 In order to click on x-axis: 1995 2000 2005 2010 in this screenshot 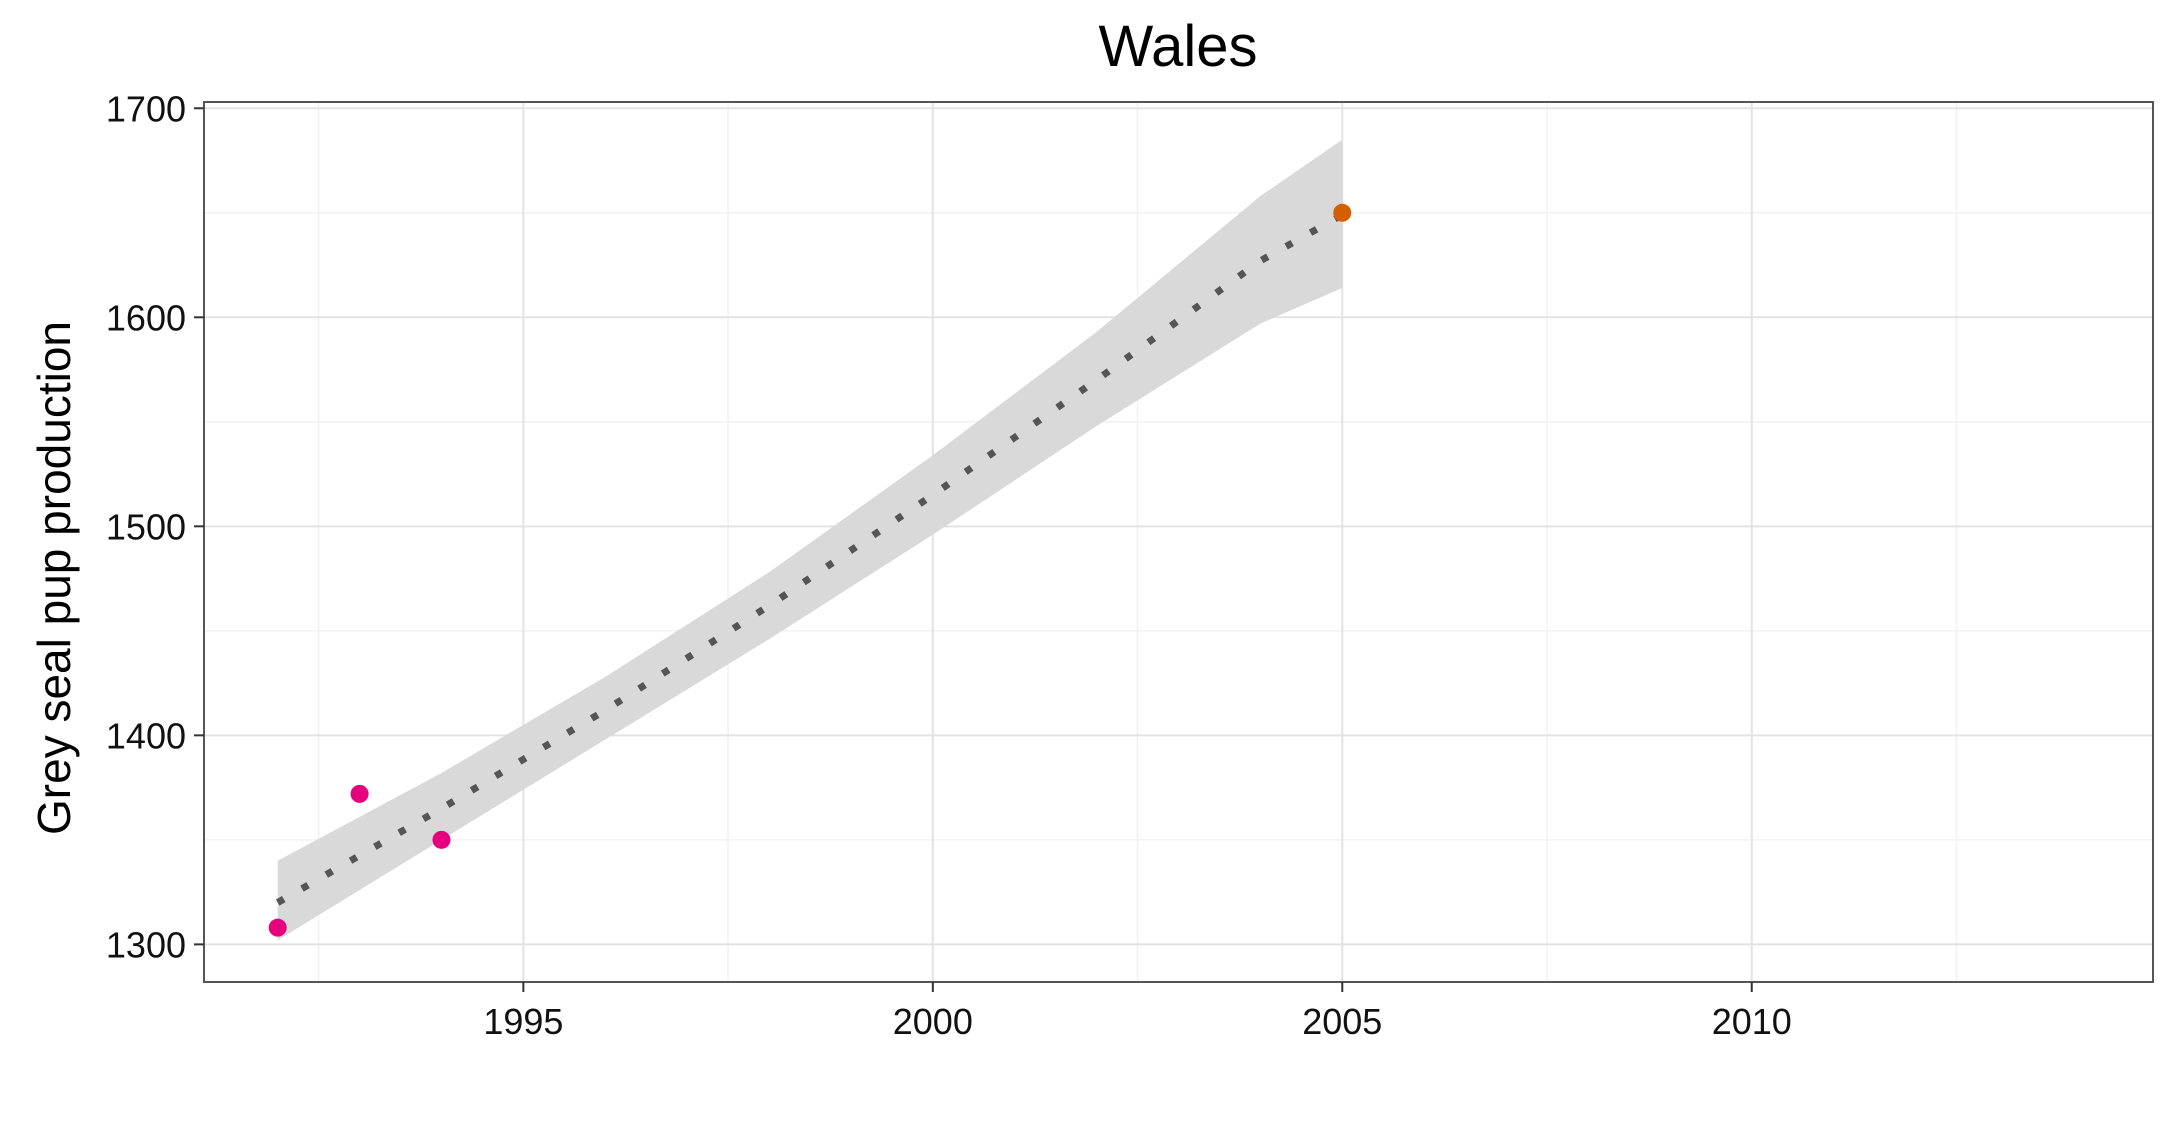, I will do `click(1137, 1012)`.